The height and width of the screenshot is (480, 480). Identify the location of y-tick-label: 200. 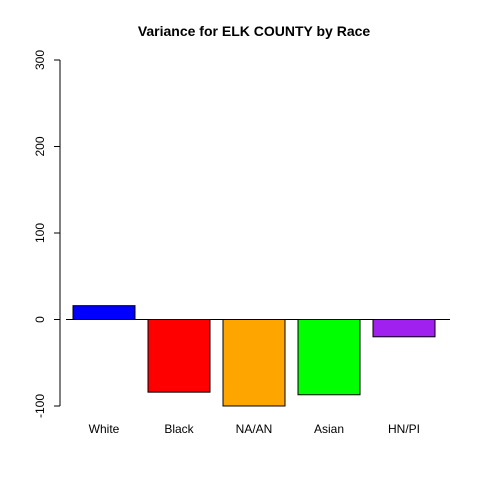
(40, 146).